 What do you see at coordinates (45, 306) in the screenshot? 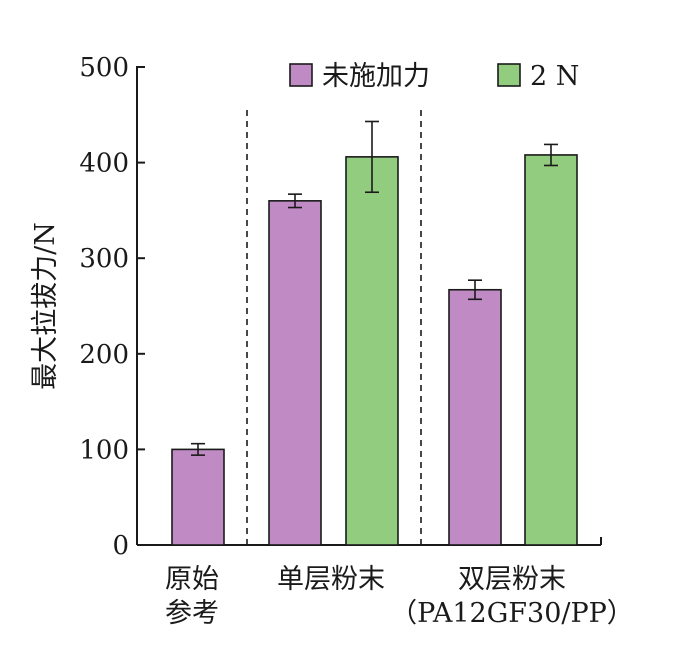
I see `y-axis-label: 最大拉拔力/N` at bounding box center [45, 306].